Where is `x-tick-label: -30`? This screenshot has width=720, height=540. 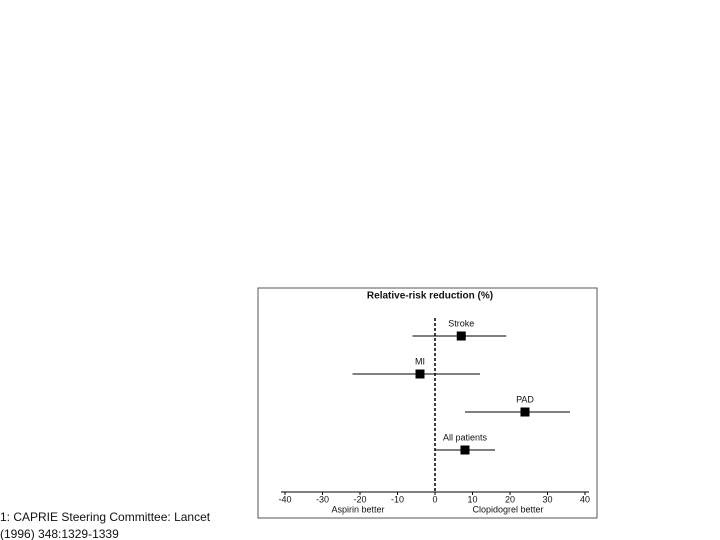 x-tick-label: -30 is located at coordinates (322, 499).